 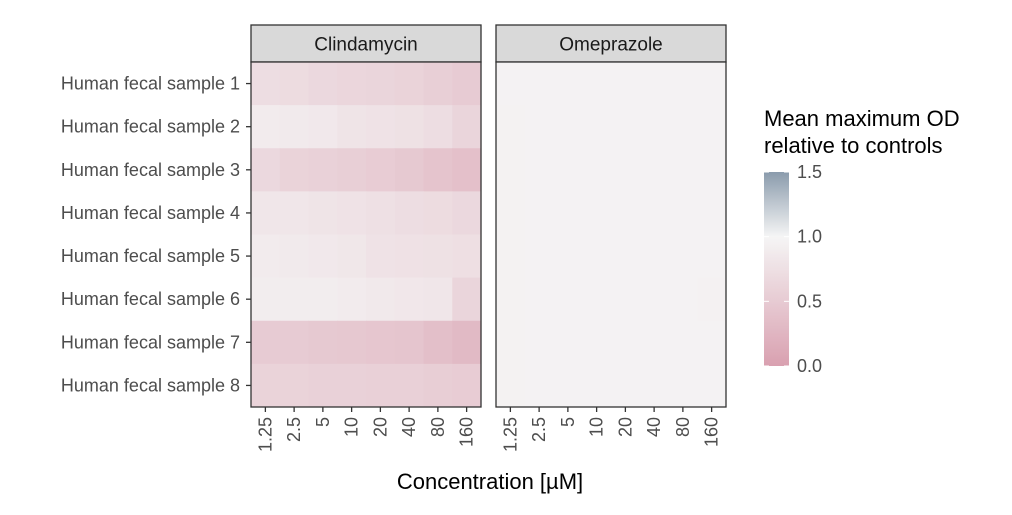 I want to click on x-tick-label: 1.25, so click(x=510, y=434).